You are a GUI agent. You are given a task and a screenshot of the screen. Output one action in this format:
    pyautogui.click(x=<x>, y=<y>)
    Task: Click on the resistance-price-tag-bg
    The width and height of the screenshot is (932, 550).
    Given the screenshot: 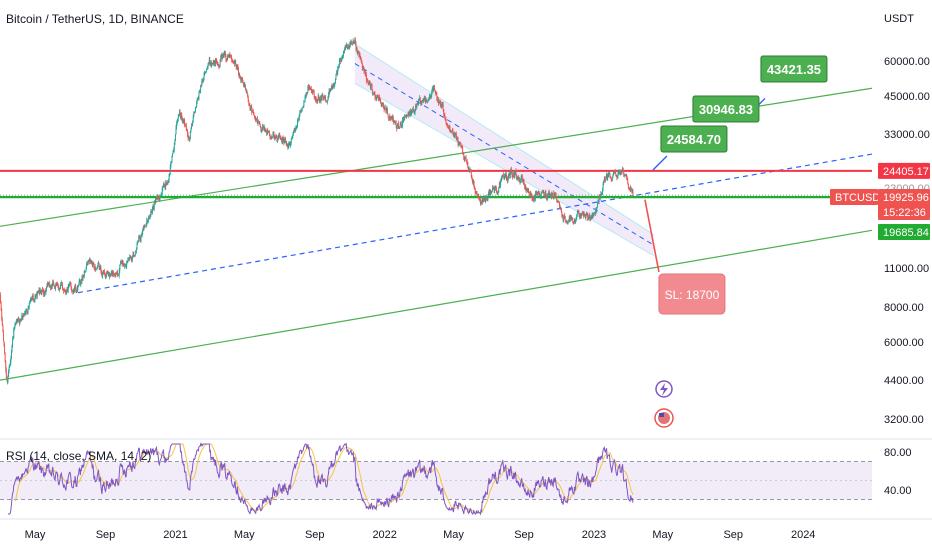 What is the action you would take?
    pyautogui.click(x=904, y=170)
    